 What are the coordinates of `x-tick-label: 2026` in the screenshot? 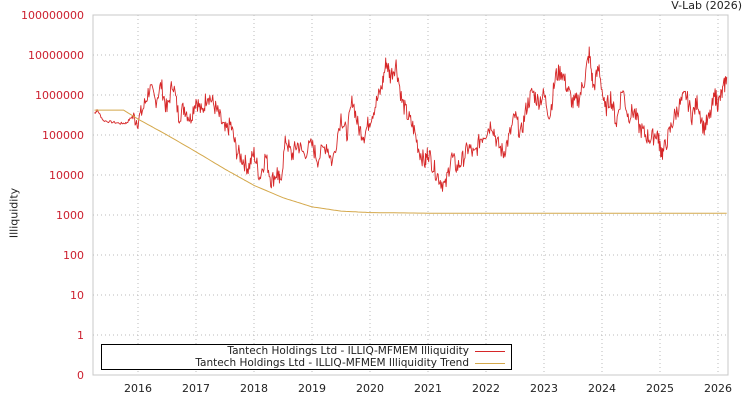 It's located at (718, 388).